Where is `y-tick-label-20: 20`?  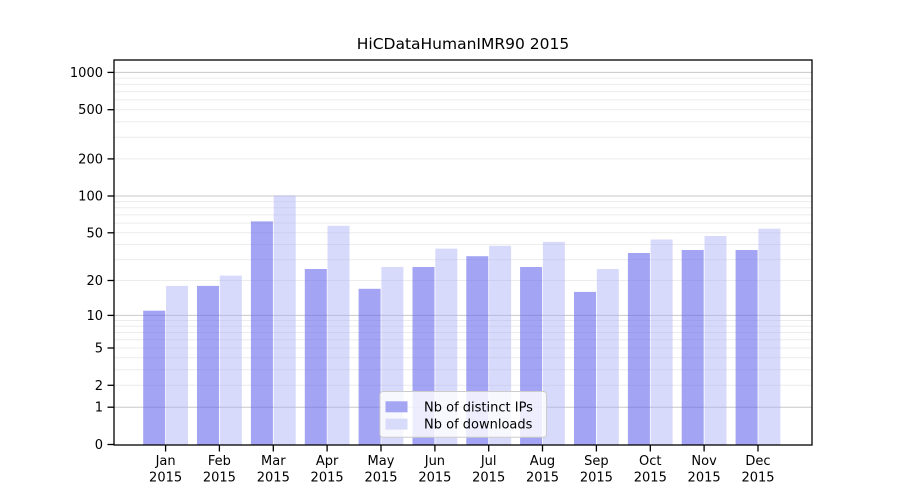
y-tick-label-20: 20 is located at coordinates (94, 281).